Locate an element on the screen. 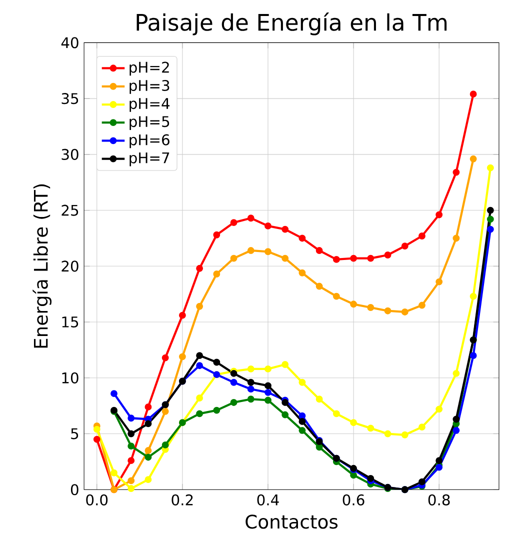 Image resolution: width=516 pixels, height=535 pixels. y-tick-label: 30 is located at coordinates (70, 154).